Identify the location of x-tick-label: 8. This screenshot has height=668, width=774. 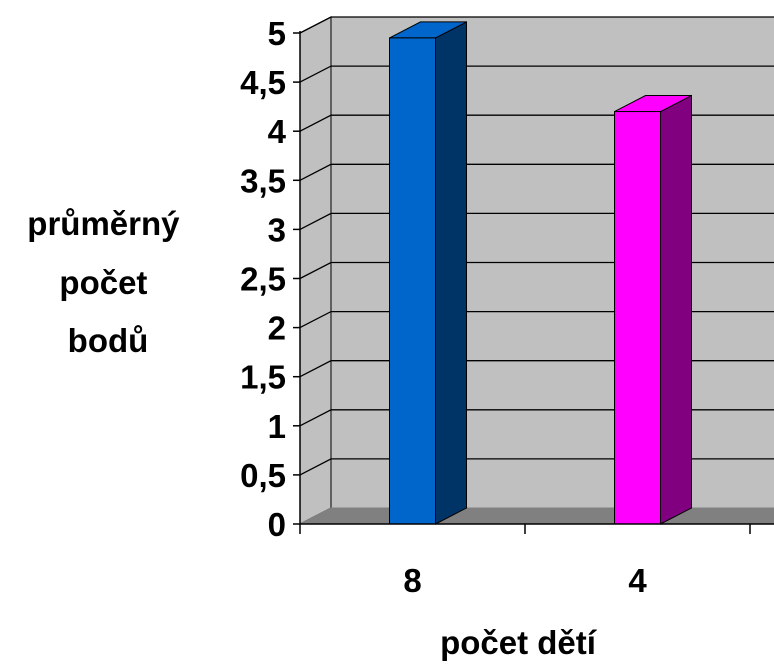
(412, 580).